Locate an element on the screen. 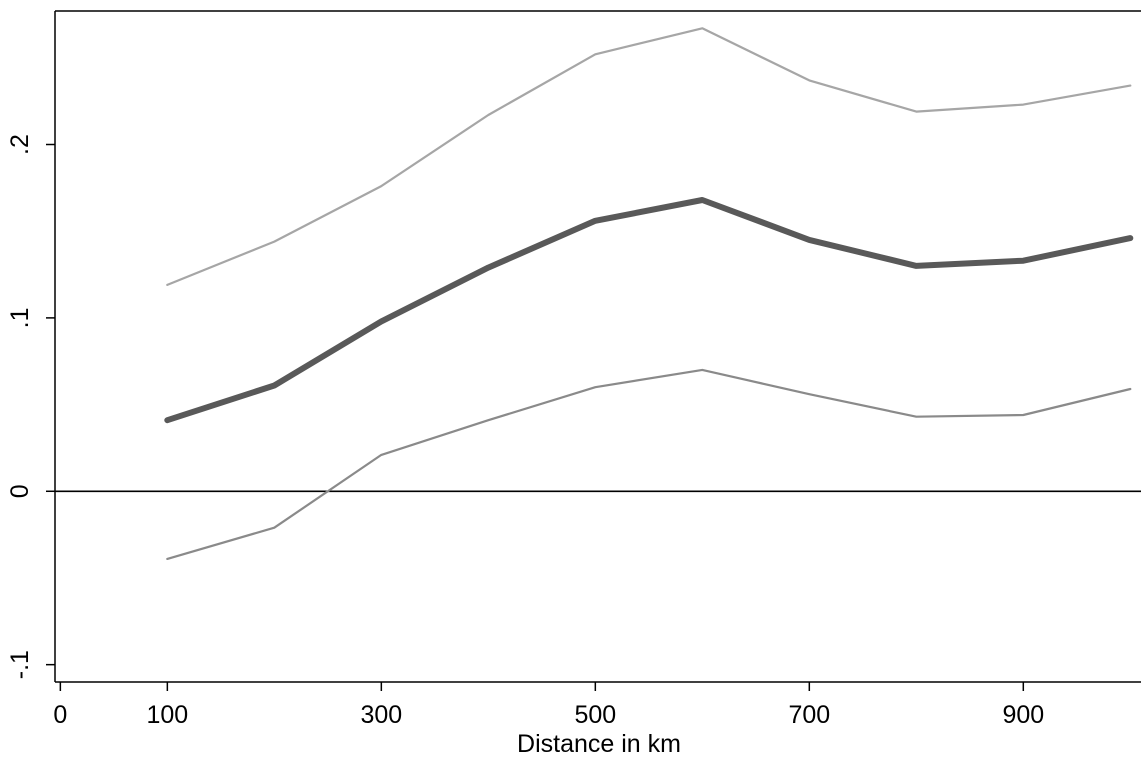  y-tick-label: .1 is located at coordinates (20, 317).